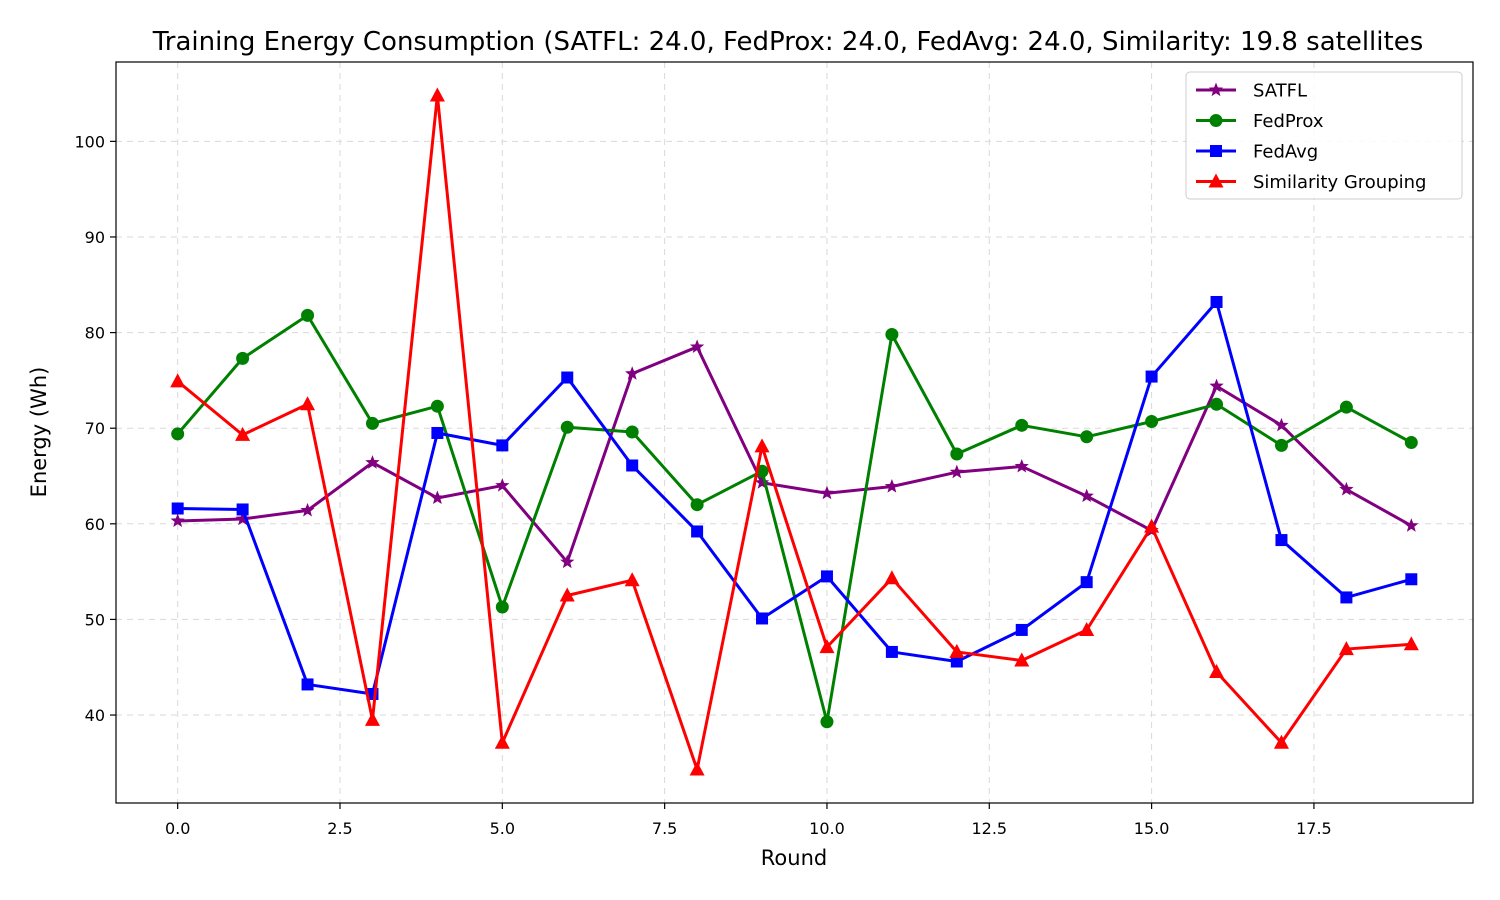  Describe the element at coordinates (1216, 180) in the screenshot. I see `legend-marker-similarity-grouping` at that location.